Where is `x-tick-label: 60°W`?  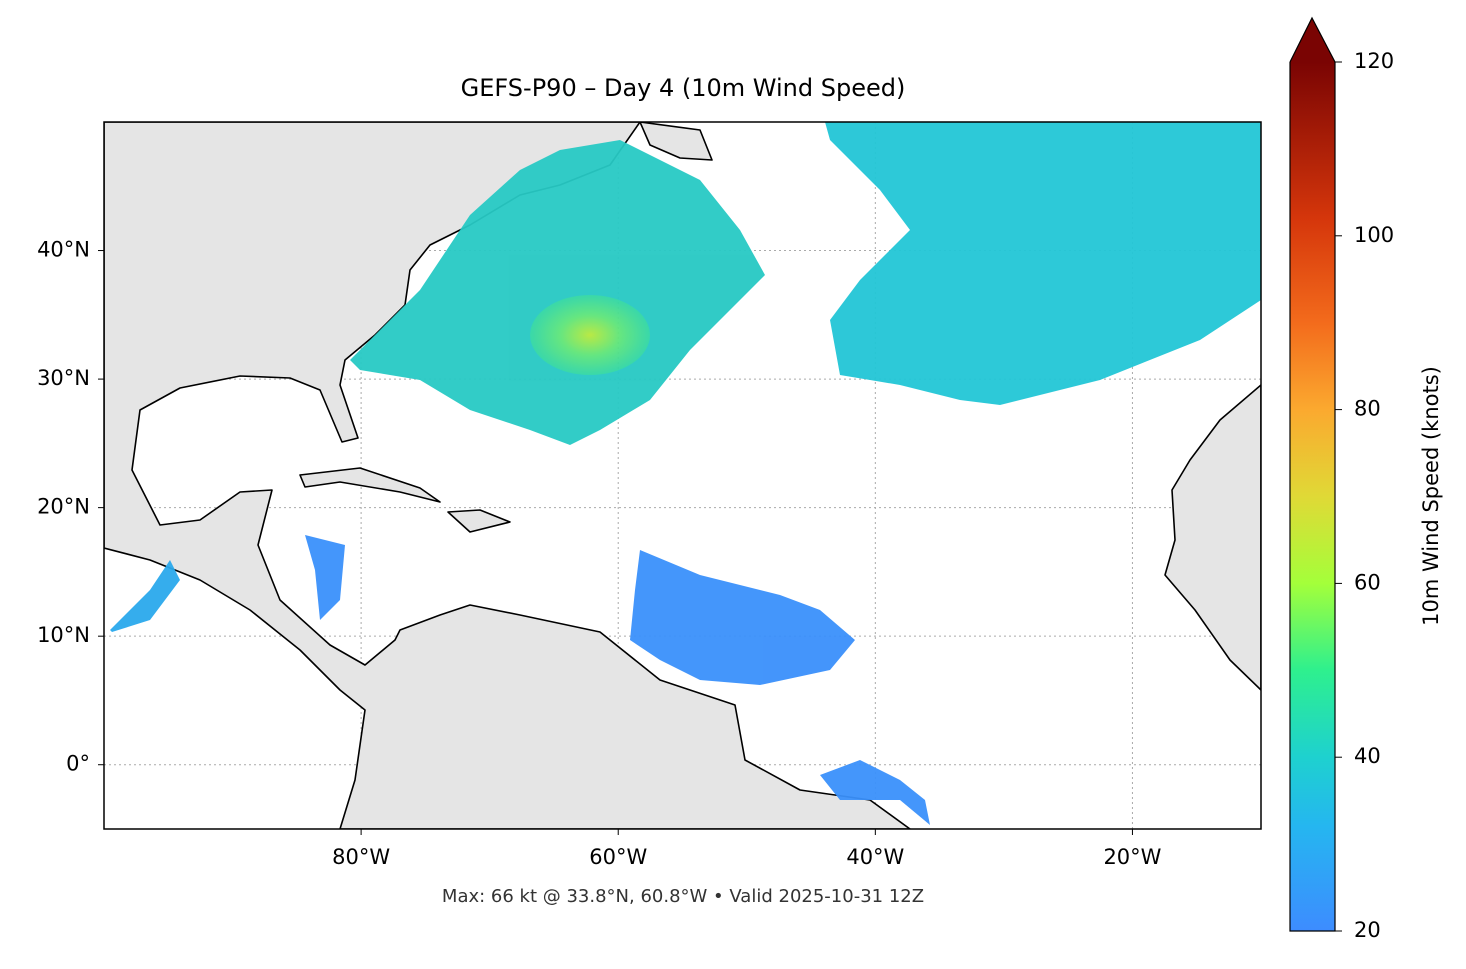 x-tick-label: 60°W is located at coordinates (618, 857).